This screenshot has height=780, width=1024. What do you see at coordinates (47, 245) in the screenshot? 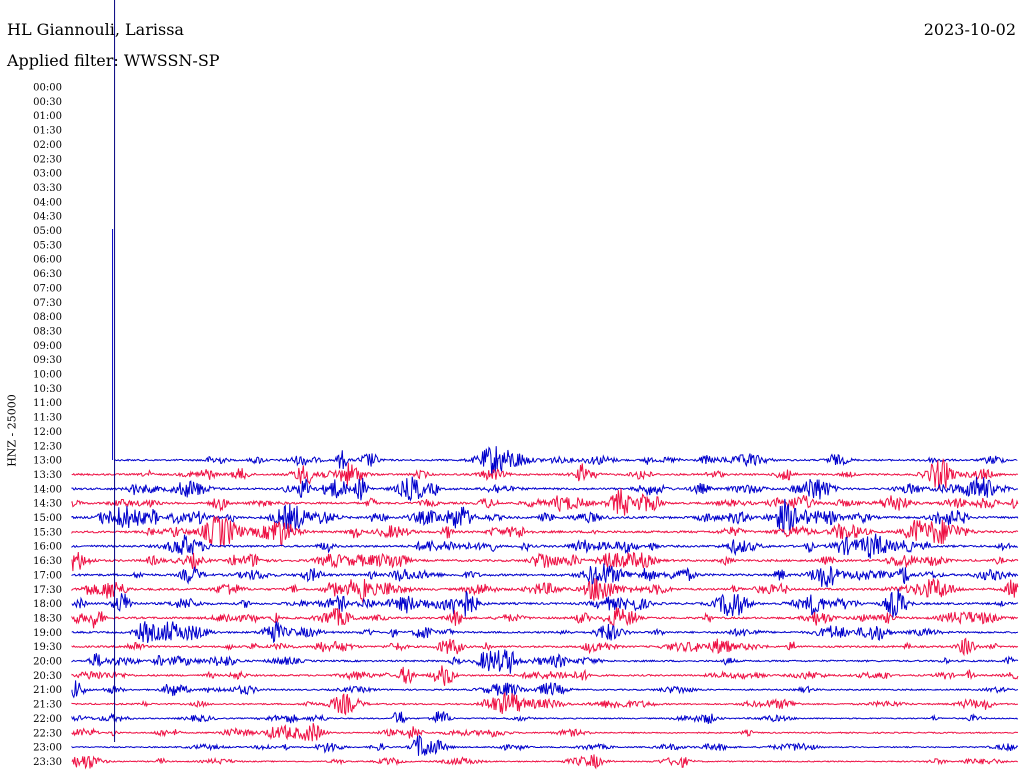
I see `row-label: 05:30` at bounding box center [47, 245].